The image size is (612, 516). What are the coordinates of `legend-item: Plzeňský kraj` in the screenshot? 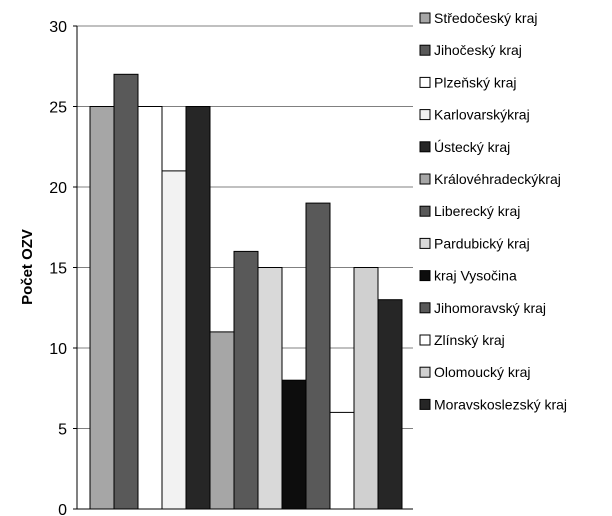 It's located at (467, 82).